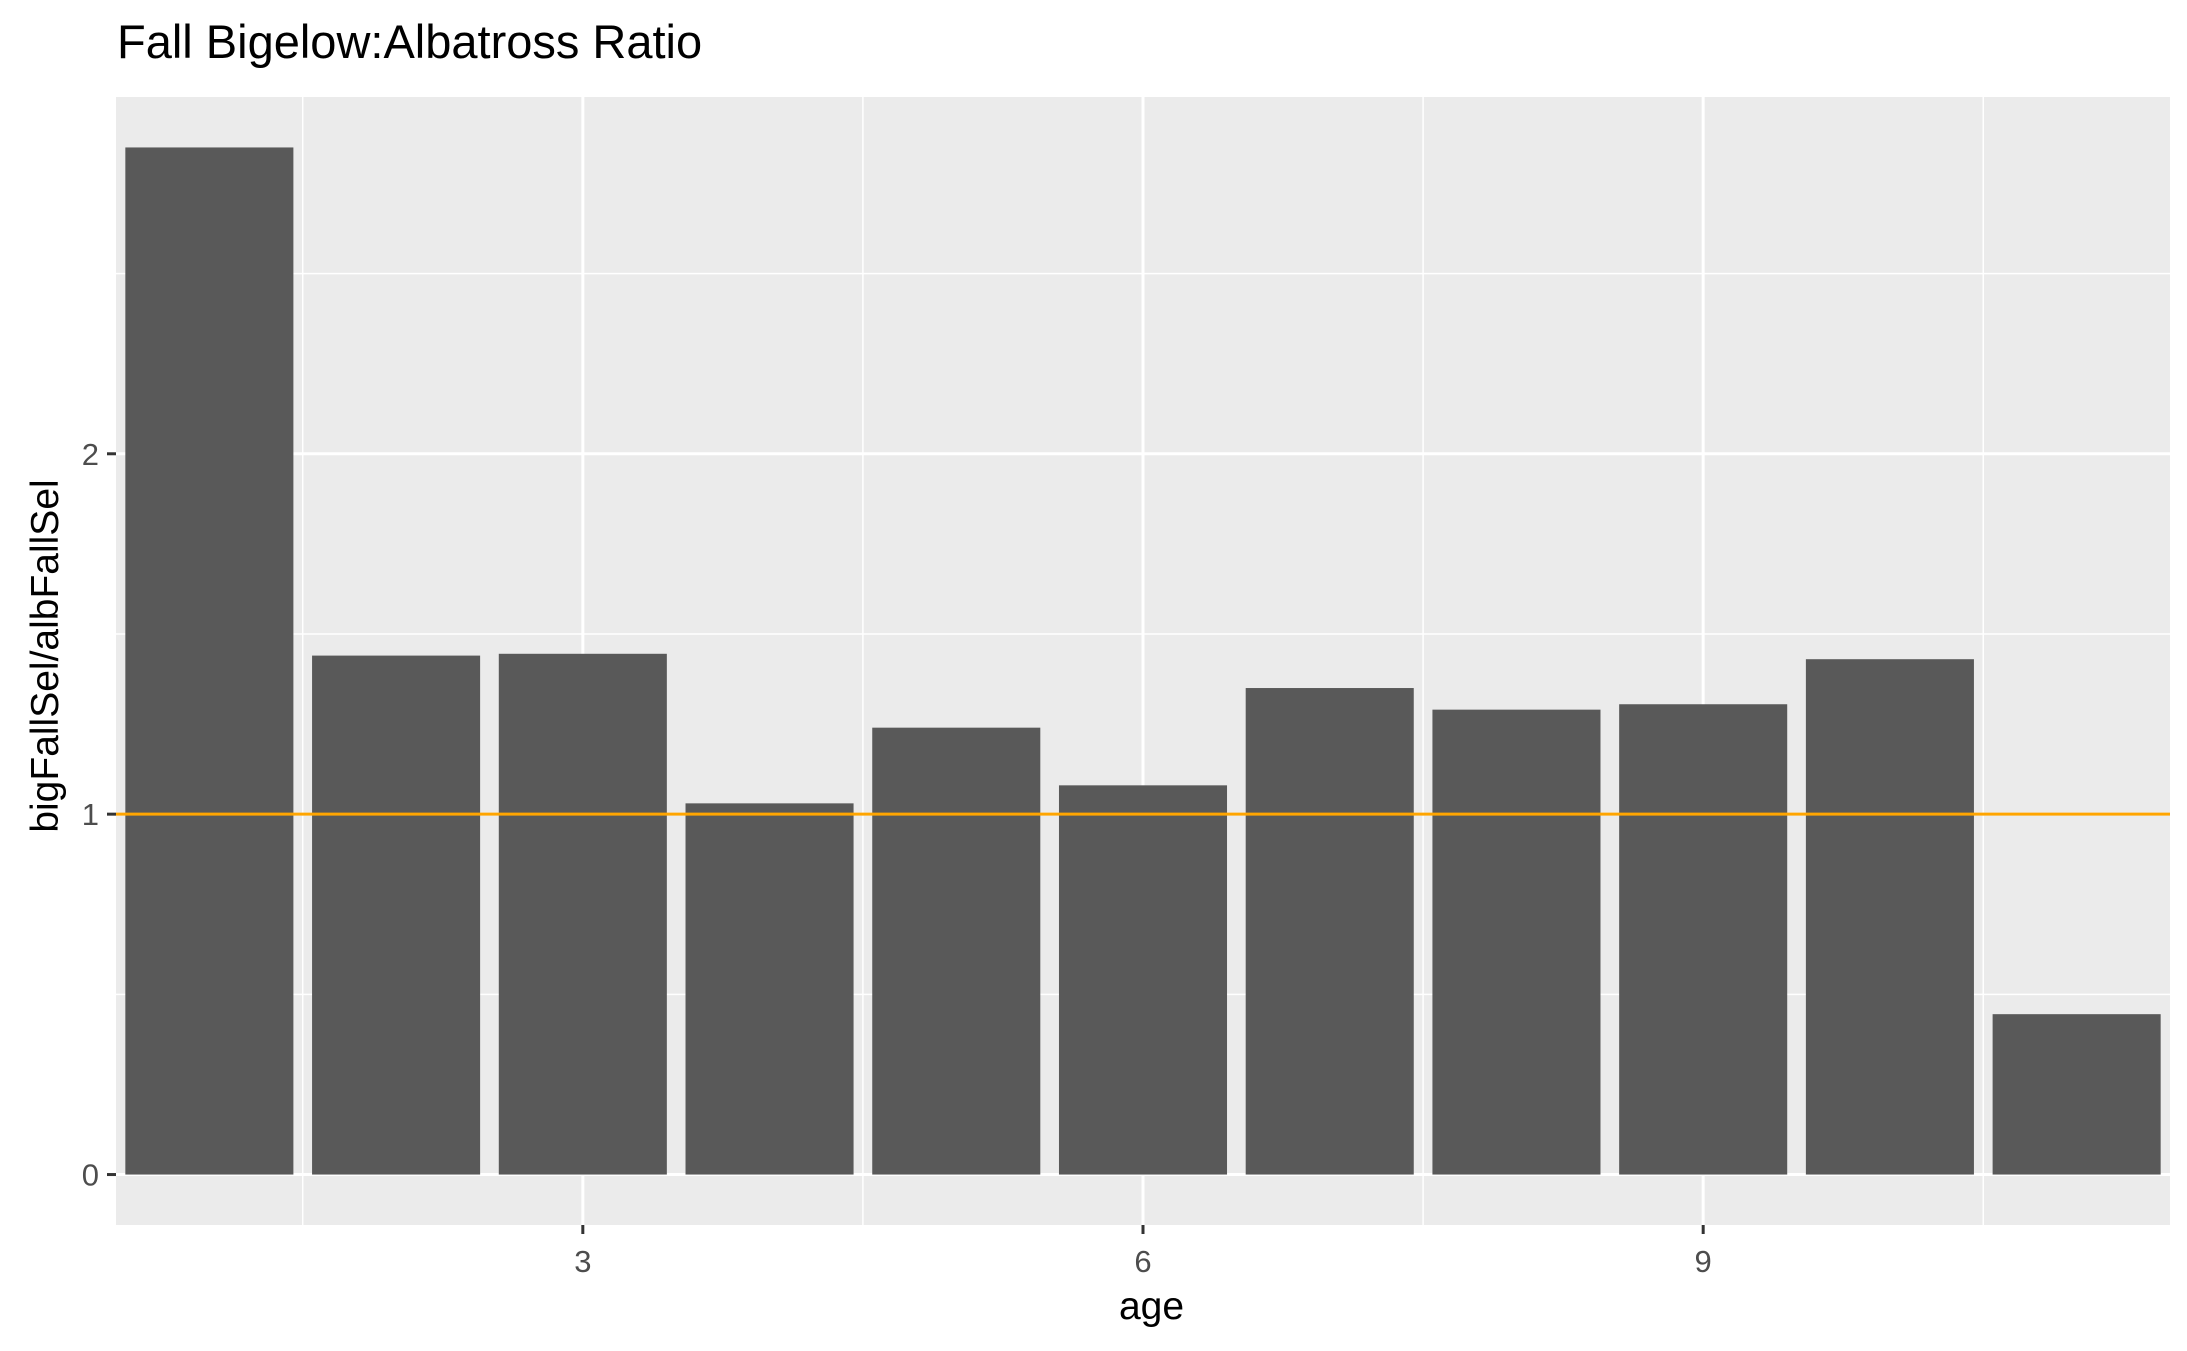 The image size is (2187, 1351). What do you see at coordinates (582, 1261) in the screenshot?
I see `x-tick-label: 3` at bounding box center [582, 1261].